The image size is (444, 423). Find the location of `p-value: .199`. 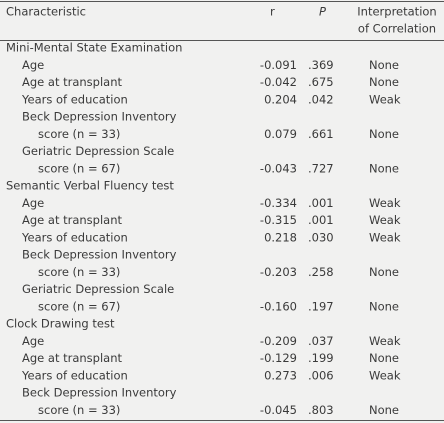

p-value: .199 is located at coordinates (321, 358).